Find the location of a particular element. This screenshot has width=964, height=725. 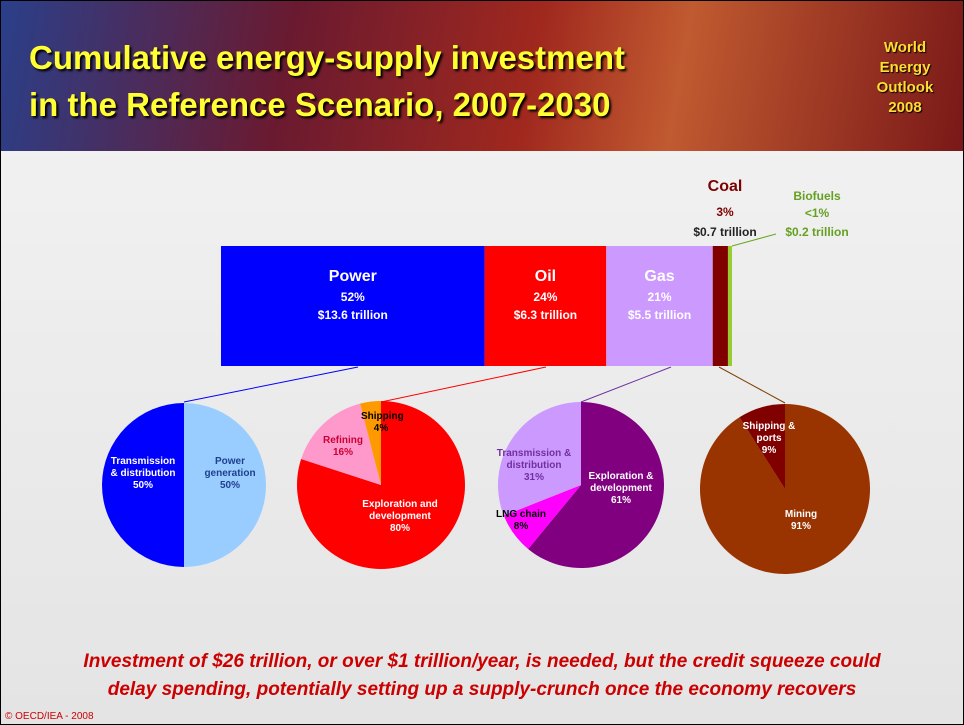

segment-name: Power is located at coordinates (353, 276).